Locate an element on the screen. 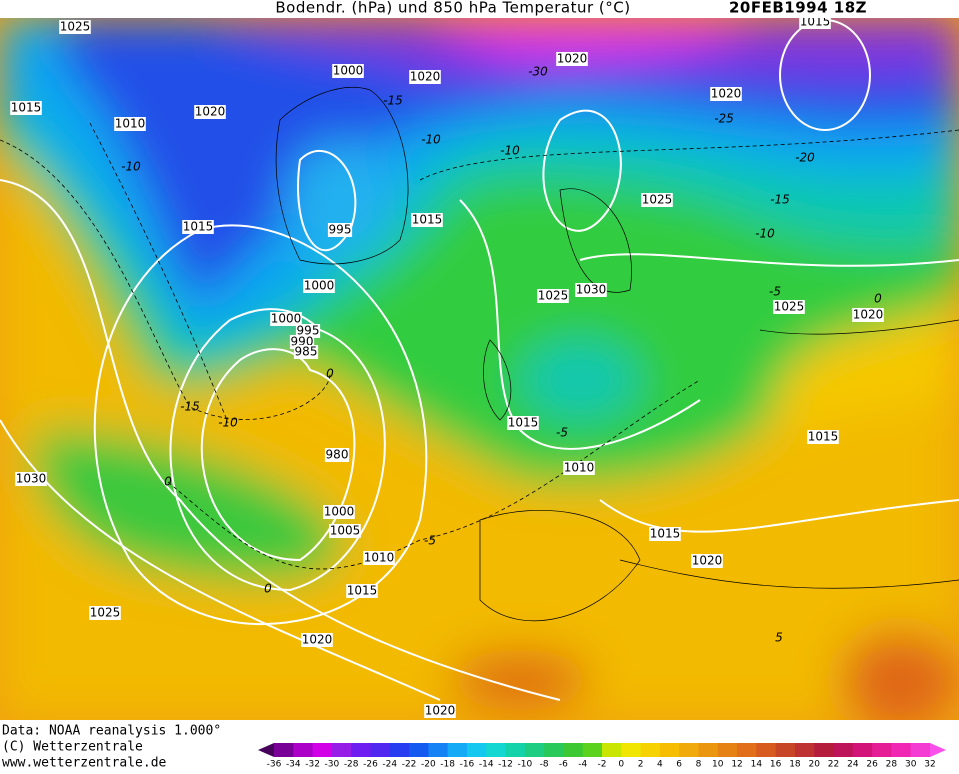 The image size is (959, 774). colorbar-tick-label: -16 is located at coordinates (467, 765).